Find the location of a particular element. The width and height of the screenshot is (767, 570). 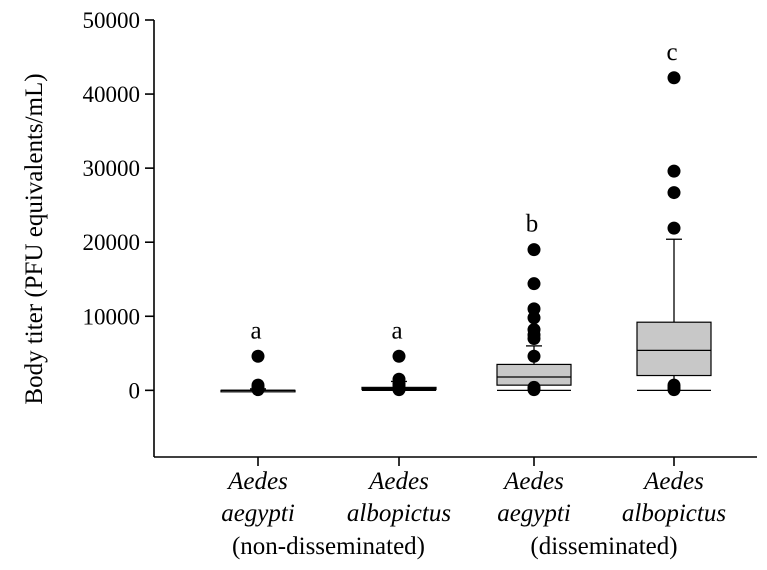

y-tick-label: 0 is located at coordinates (135, 390).